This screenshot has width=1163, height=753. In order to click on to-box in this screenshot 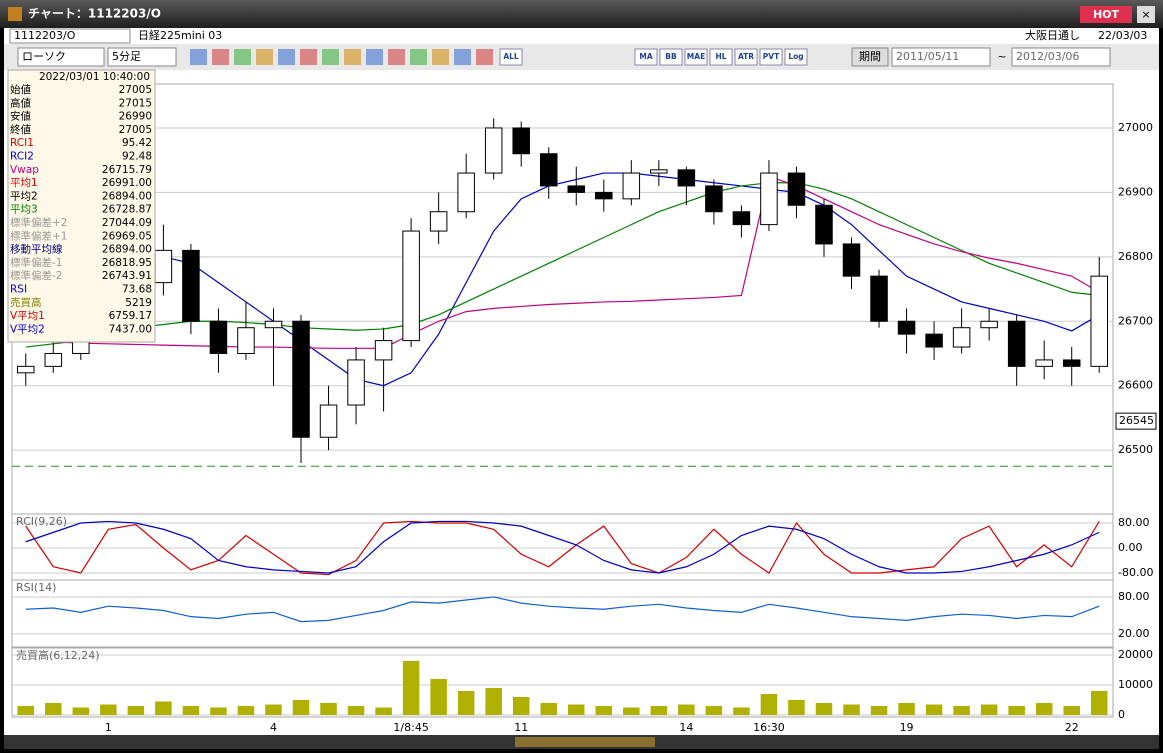, I will do `click(1061, 57)`.